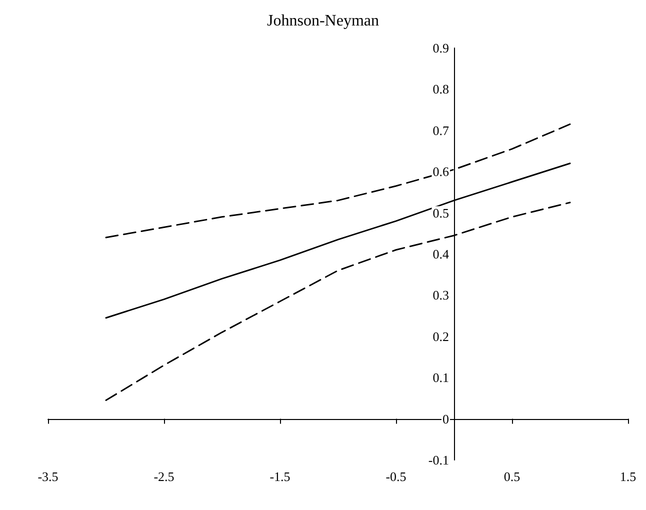  I want to click on y-tick-label: -0.1, so click(438, 460).